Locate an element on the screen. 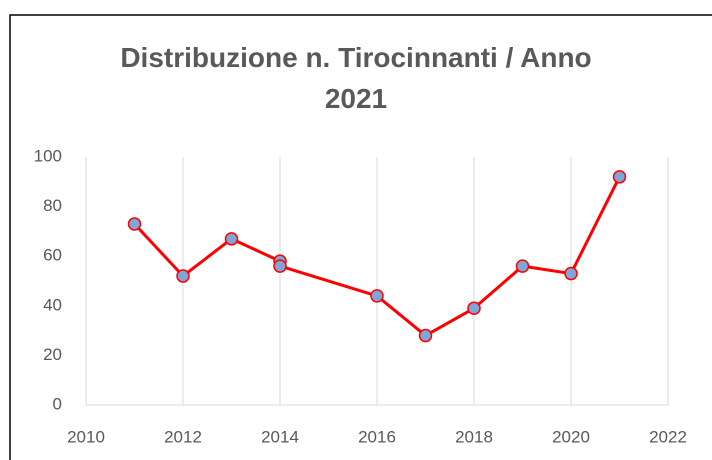 The height and width of the screenshot is (460, 712). y-tick-label: 20 is located at coordinates (52, 354).